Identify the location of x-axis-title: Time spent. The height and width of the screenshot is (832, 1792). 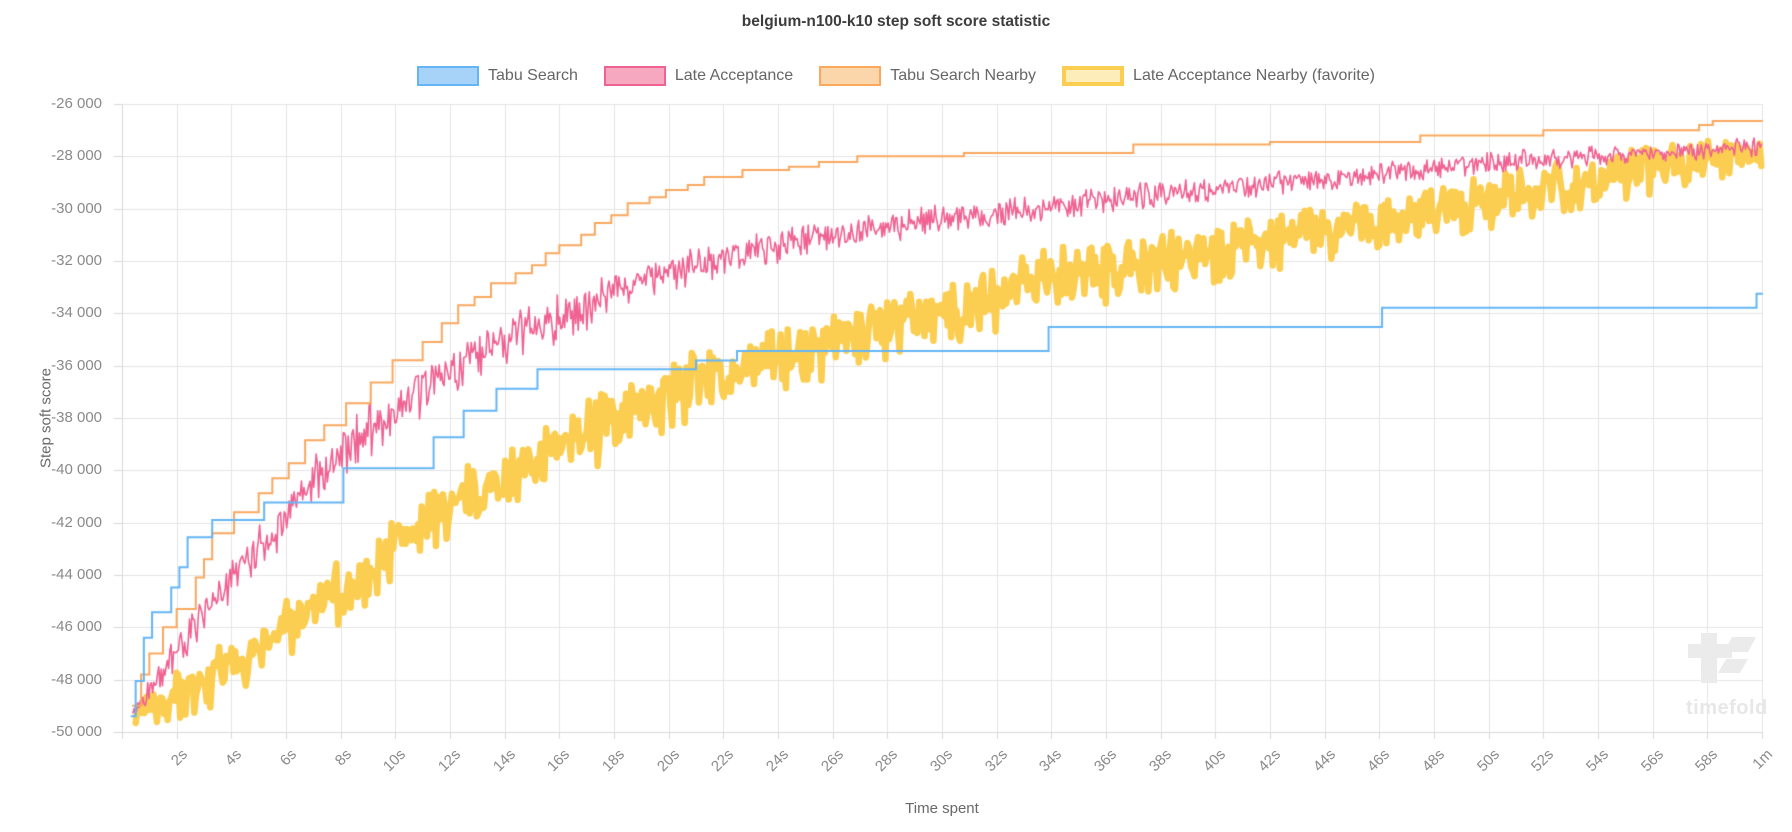
(942, 808).